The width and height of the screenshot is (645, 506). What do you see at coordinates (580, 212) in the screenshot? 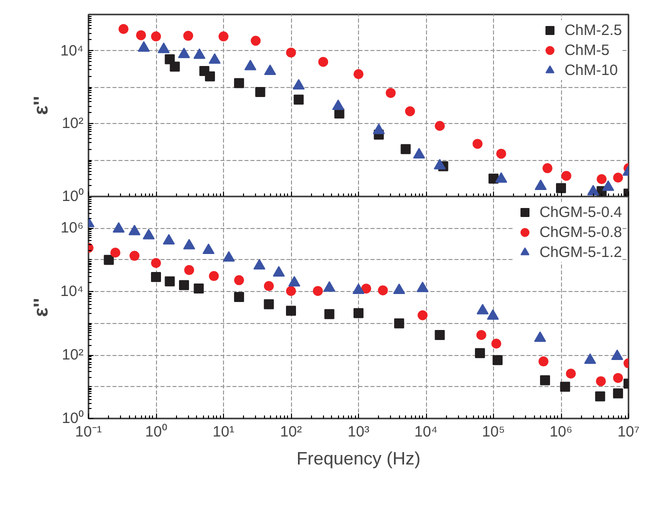
I see `legend-label: ChGM-5-0.4` at bounding box center [580, 212].